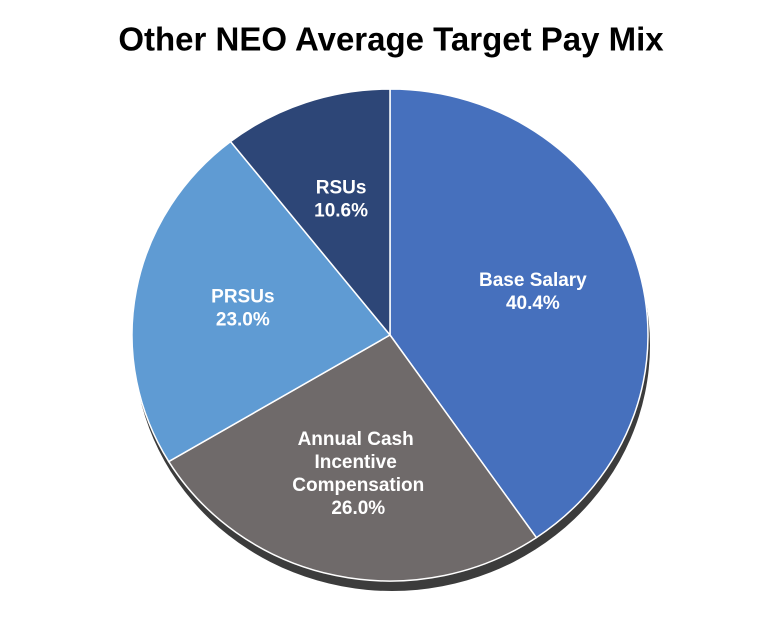 The image size is (783, 626). What do you see at coordinates (243, 320) in the screenshot?
I see `slice-value-label: 23.0%` at bounding box center [243, 320].